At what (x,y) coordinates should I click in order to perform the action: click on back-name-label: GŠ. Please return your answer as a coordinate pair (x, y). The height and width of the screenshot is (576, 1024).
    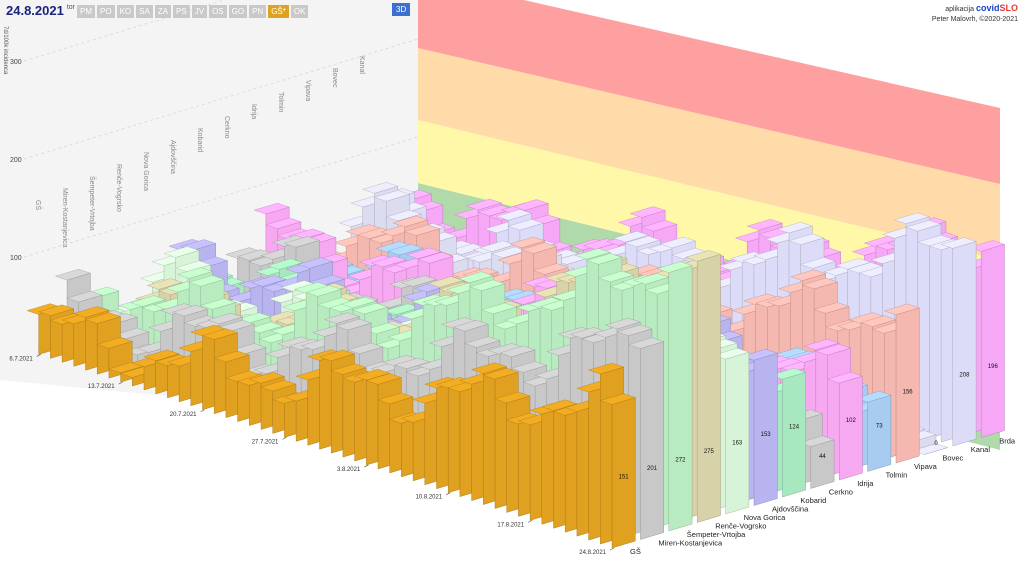
    Looking at the image, I should click on (38, 205).